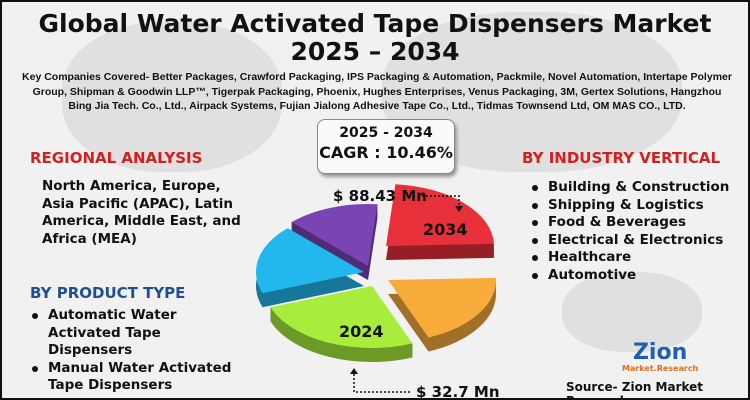 The image size is (750, 400). Describe the element at coordinates (459, 209) in the screenshot. I see `arrow-down-icon` at that location.